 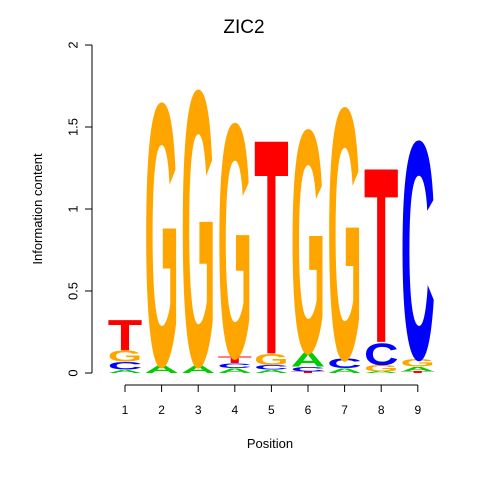 I want to click on y-tick-label: 1, so click(x=73, y=208).